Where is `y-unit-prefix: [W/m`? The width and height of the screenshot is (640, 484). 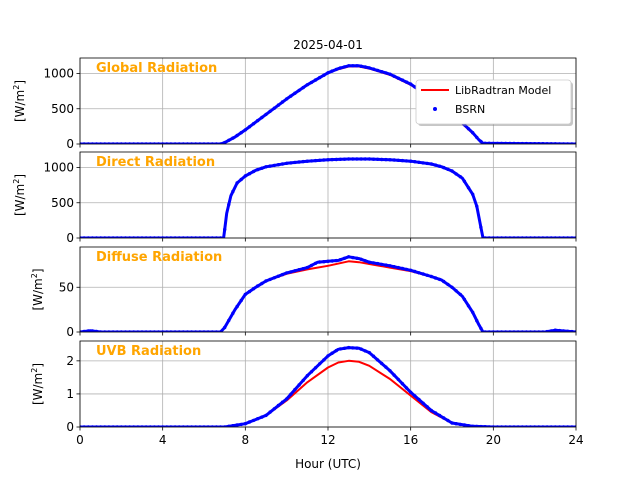 y-unit-prefix: [W/m is located at coordinates (38, 389).